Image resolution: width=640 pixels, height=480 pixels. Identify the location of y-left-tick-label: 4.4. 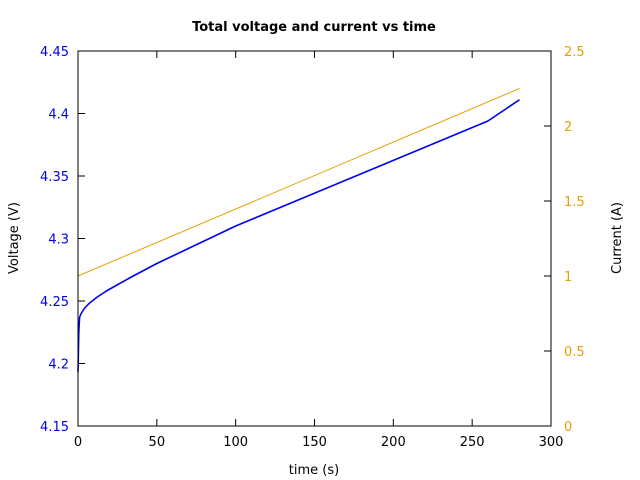
(58, 115).